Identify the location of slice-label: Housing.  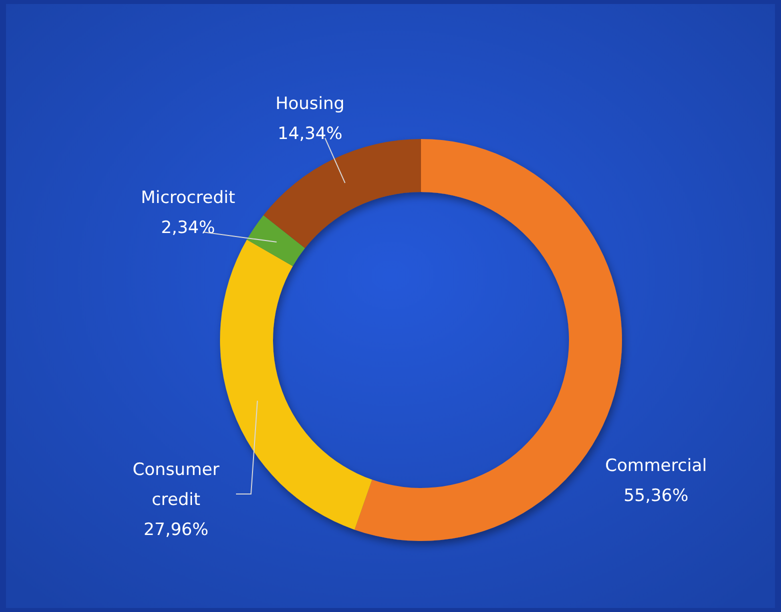
(310, 104).